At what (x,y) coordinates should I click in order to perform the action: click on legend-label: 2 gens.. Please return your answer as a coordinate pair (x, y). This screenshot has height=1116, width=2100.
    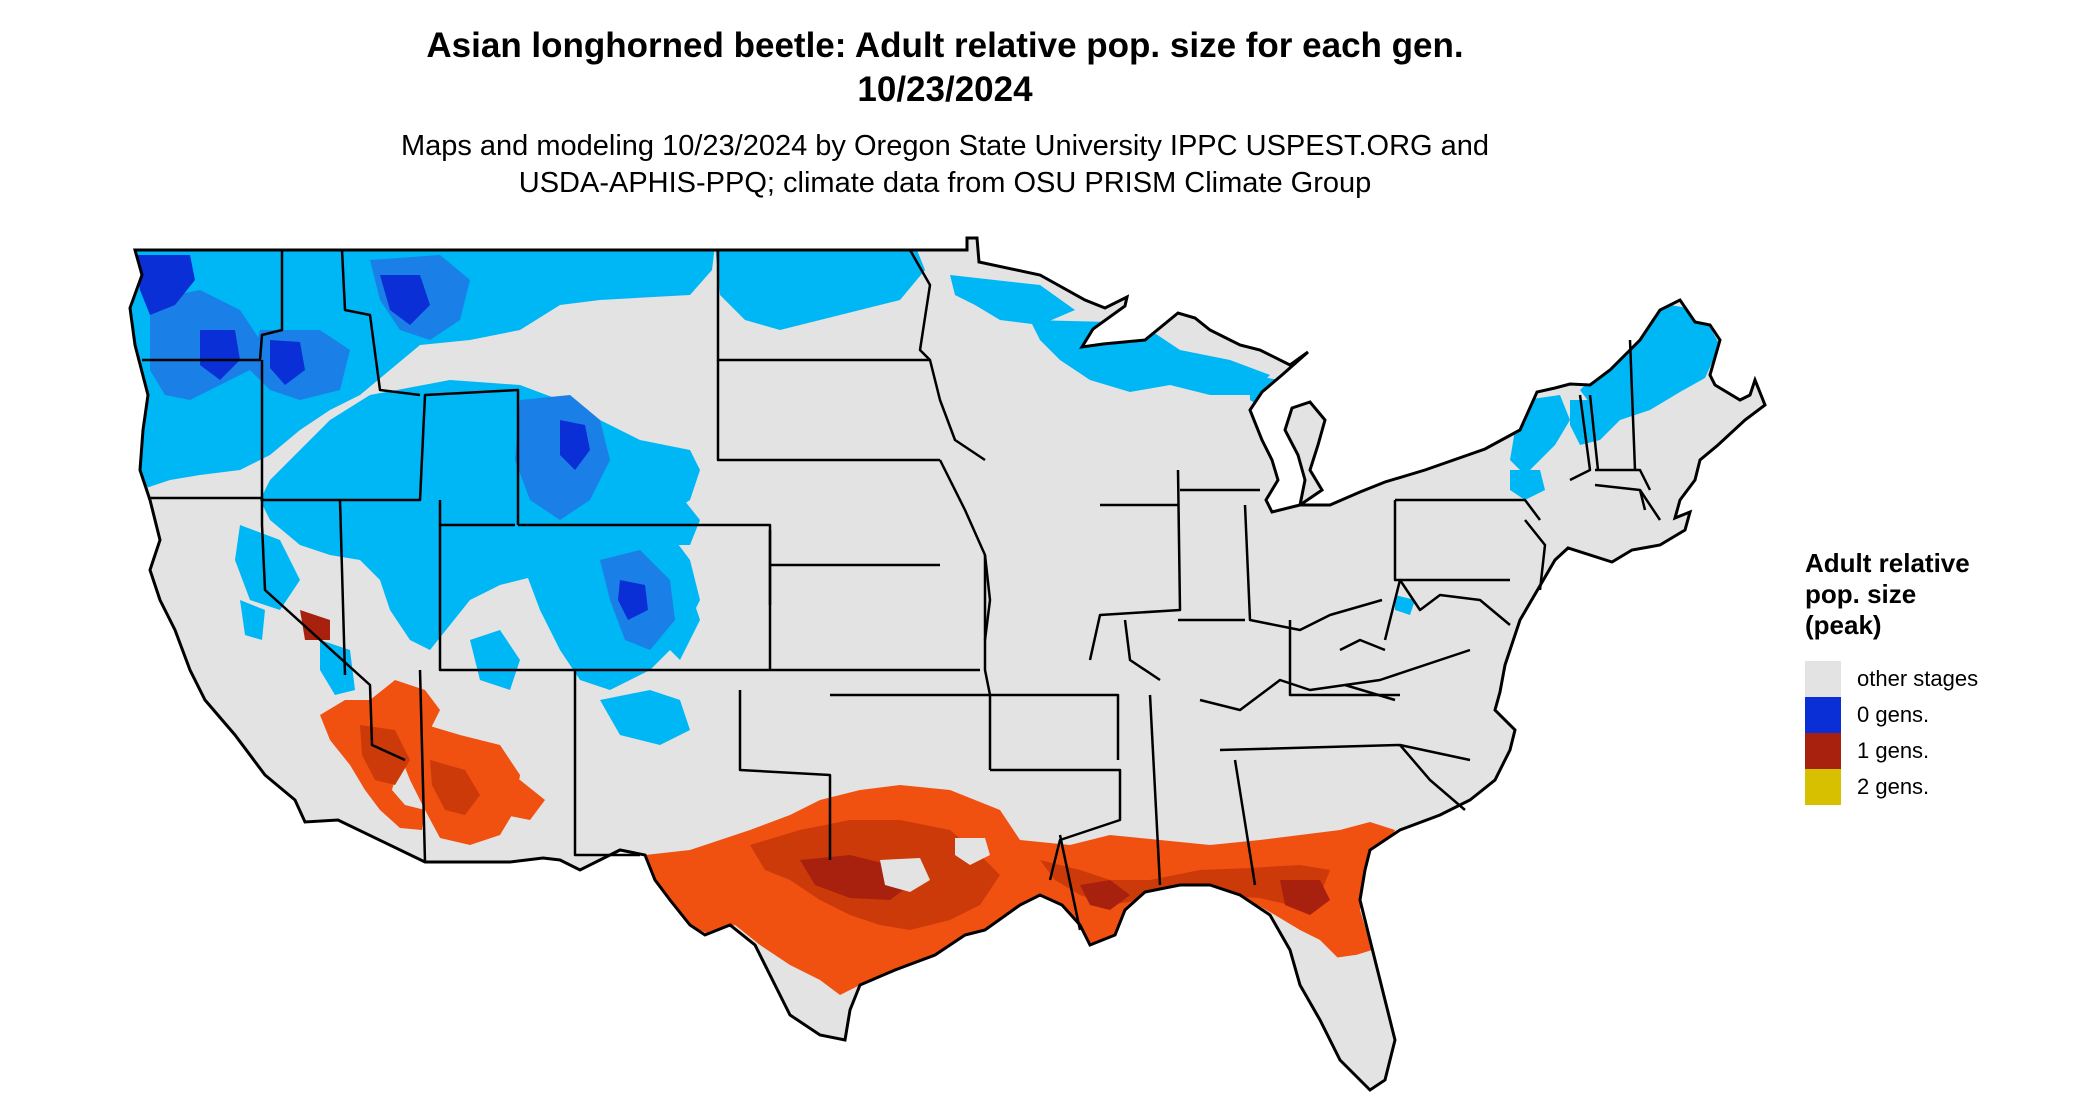
    Looking at the image, I should click on (1893, 786).